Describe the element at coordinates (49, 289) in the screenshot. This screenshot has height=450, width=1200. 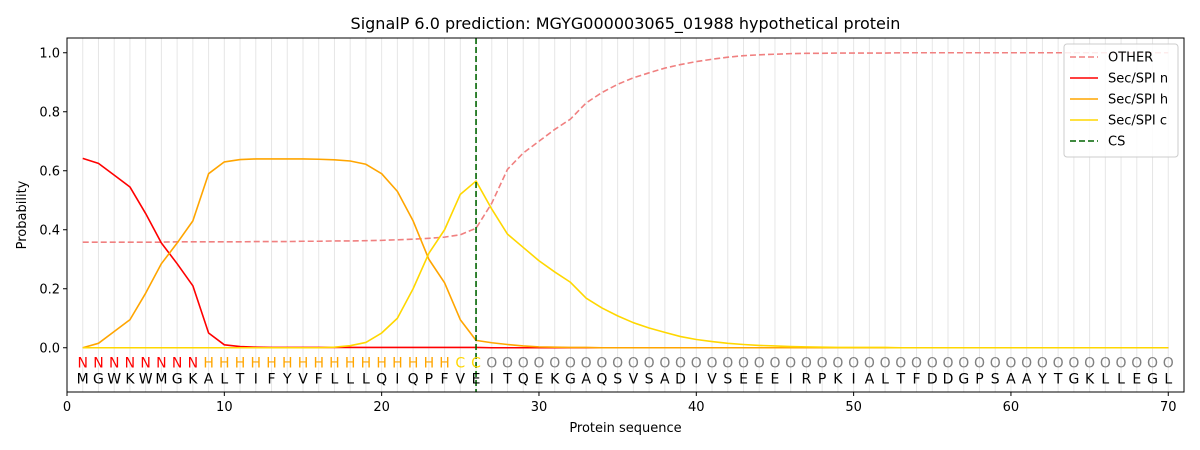
I see `y-tick-label: 0.2` at that location.